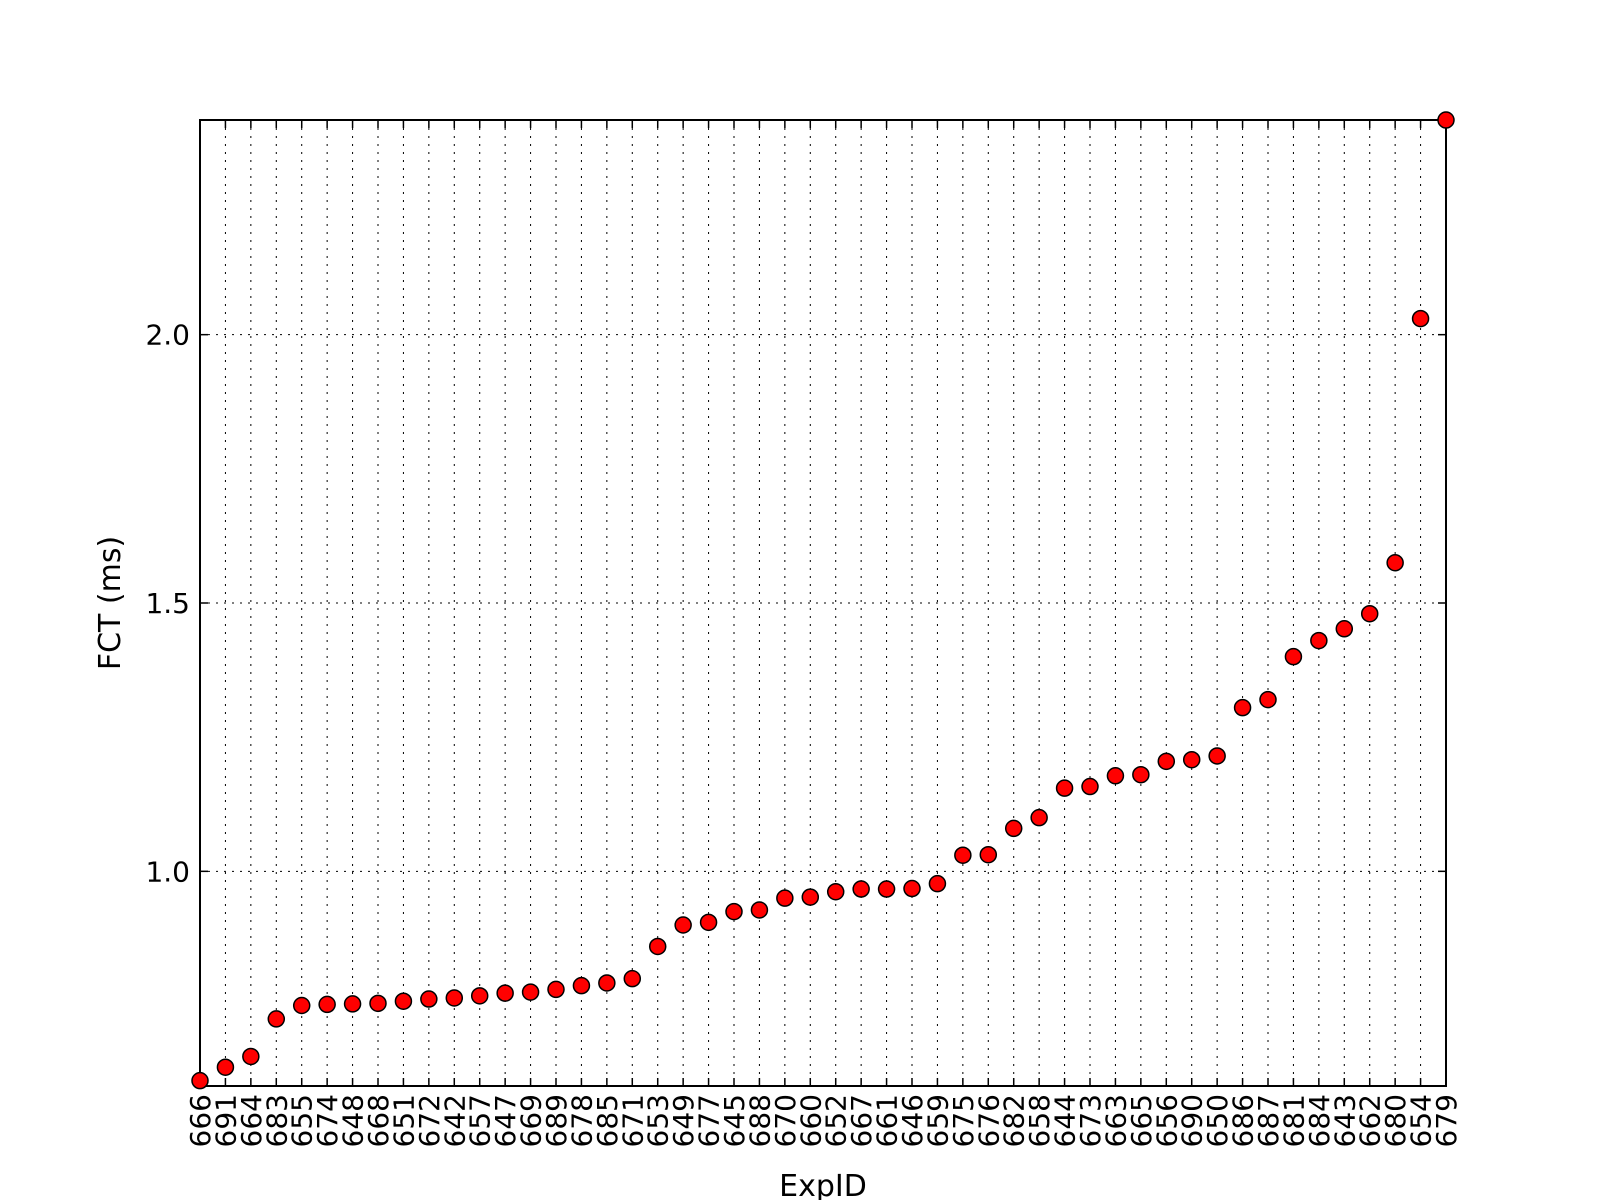 The width and height of the screenshot is (1600, 1200). Describe the element at coordinates (403, 1120) in the screenshot. I see `x-tick-label: 651` at that location.